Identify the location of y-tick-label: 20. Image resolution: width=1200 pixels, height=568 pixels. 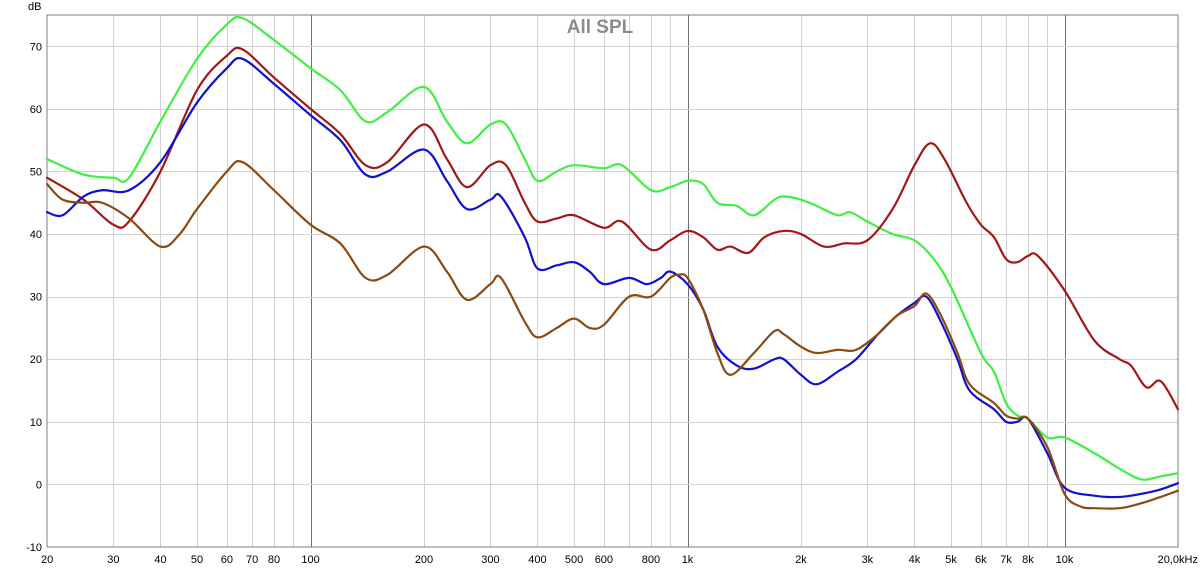
(36, 360).